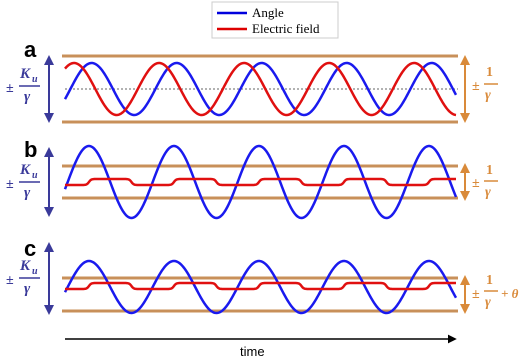  Describe the element at coordinates (488, 302) in the screenshot. I see `panel-c-right-den: γ` at that location.